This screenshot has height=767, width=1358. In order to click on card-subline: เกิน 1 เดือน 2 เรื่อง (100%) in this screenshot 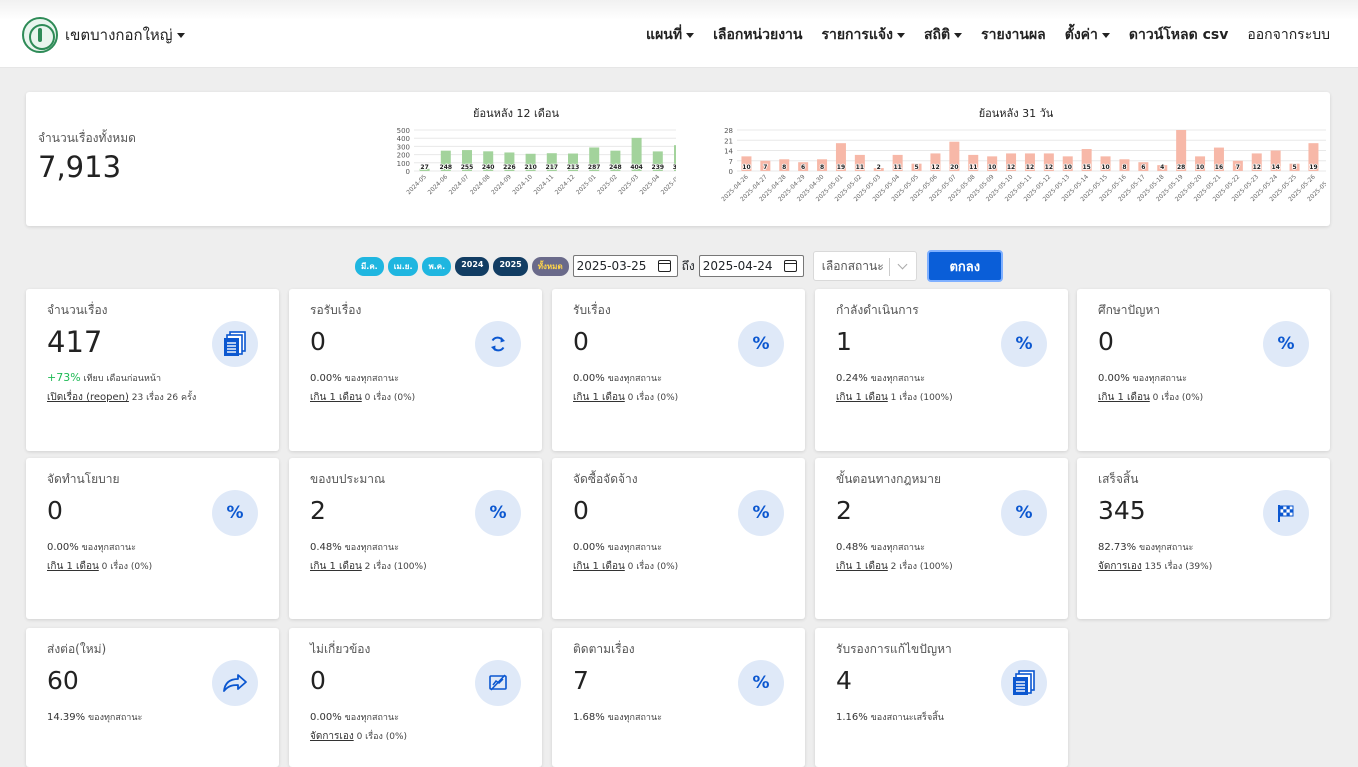, I will do `click(368, 566)`.